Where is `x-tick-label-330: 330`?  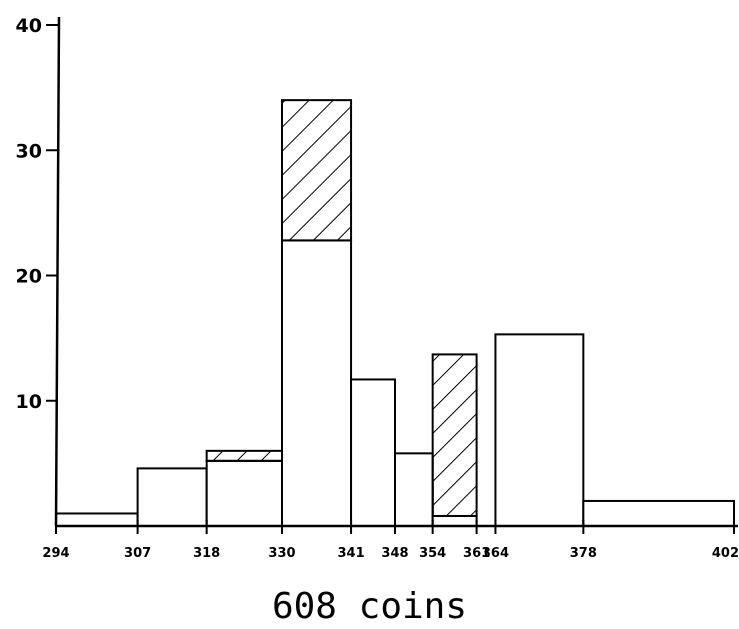
x-tick-label-330: 330 is located at coordinates (281, 553).